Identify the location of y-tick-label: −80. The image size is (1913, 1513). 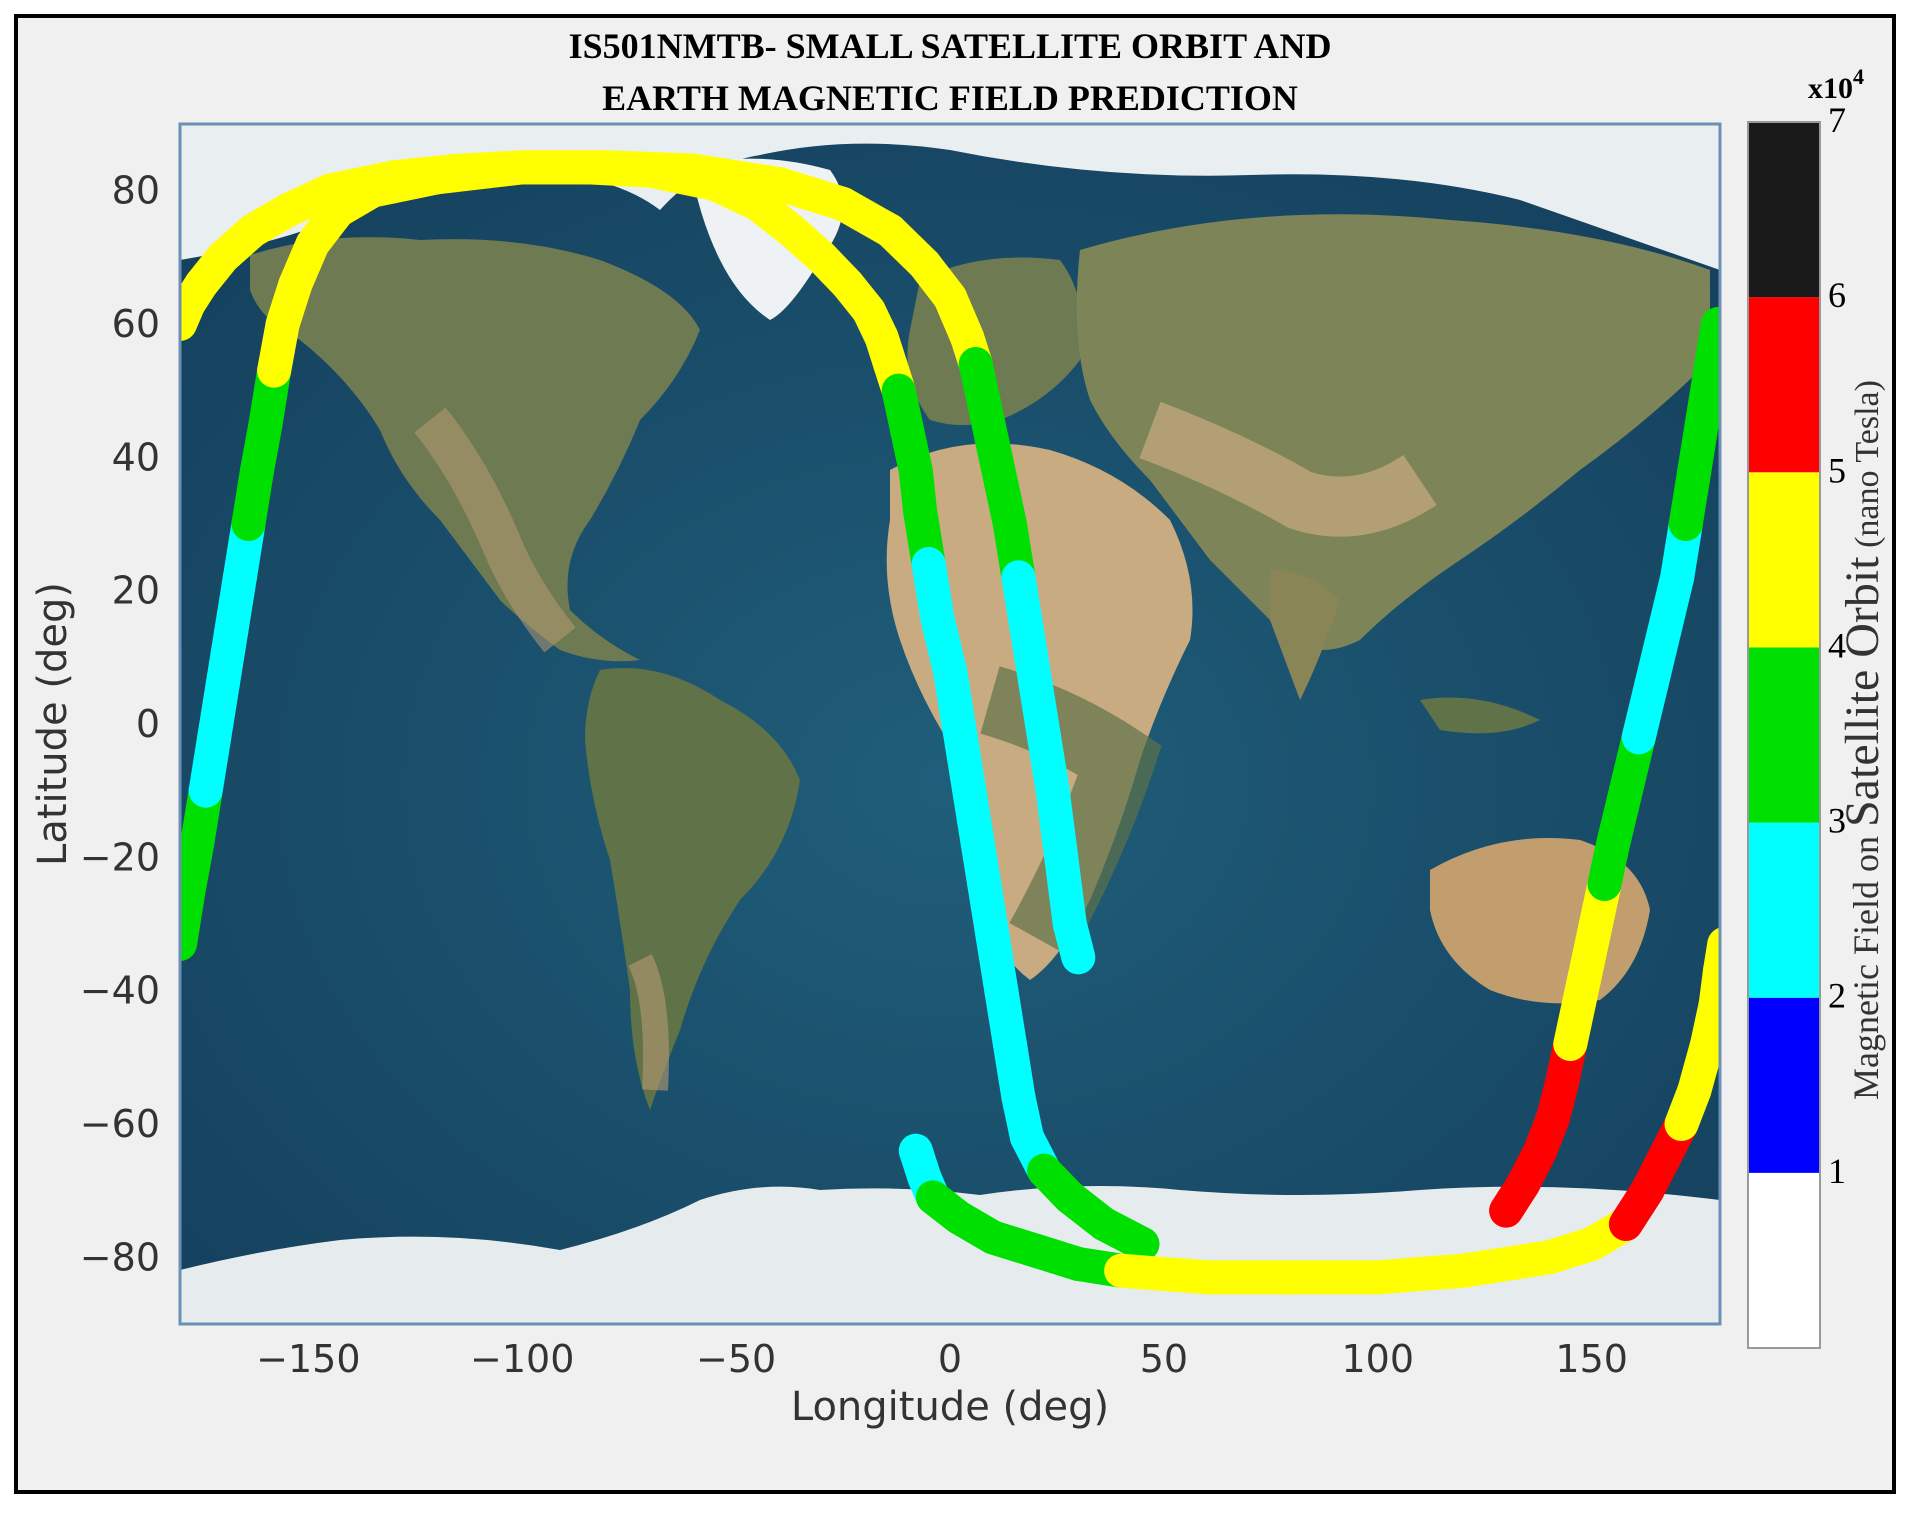
(120, 1257).